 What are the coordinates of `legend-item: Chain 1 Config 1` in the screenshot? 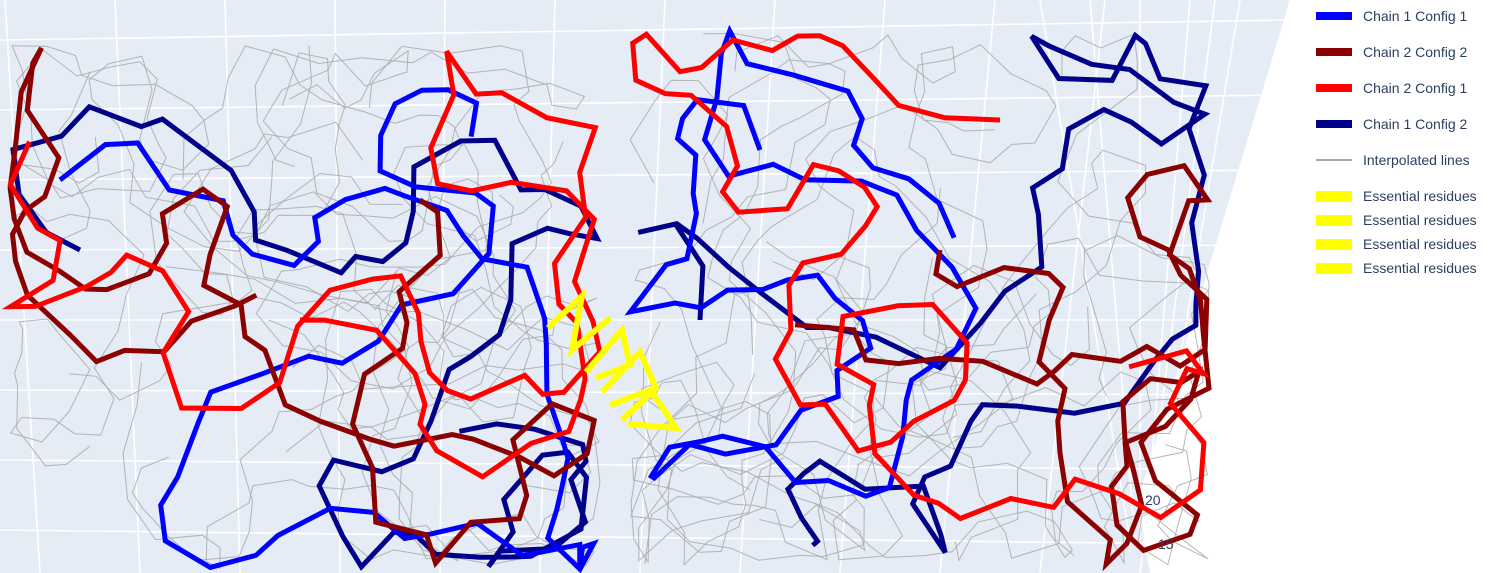 It's located at (1391, 16).